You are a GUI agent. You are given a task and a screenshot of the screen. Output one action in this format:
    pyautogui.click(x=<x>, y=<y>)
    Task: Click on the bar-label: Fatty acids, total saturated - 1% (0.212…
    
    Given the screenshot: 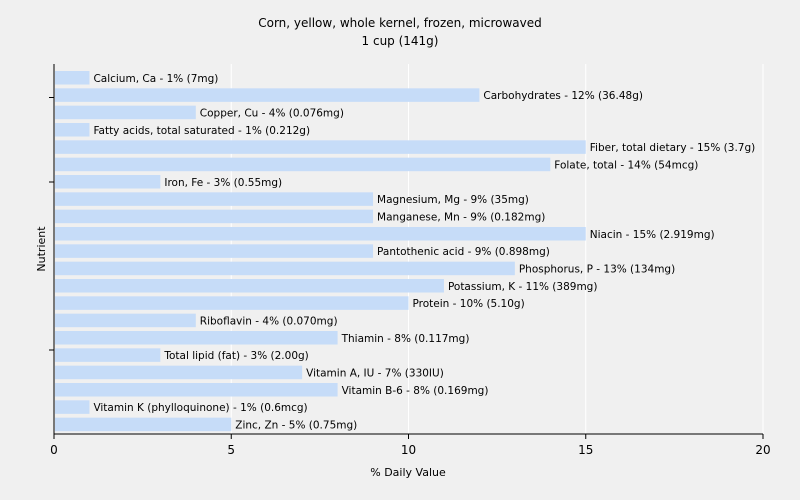 What is the action you would take?
    pyautogui.click(x=201, y=131)
    